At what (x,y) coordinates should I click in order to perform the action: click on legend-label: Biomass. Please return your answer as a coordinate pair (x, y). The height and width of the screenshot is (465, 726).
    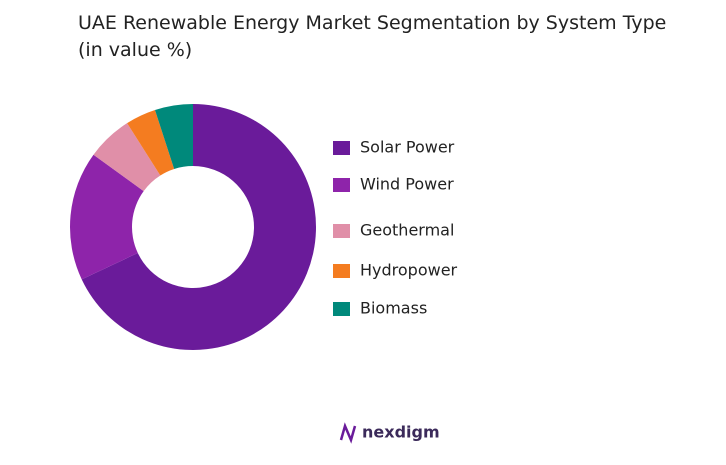
    Looking at the image, I should click on (393, 308).